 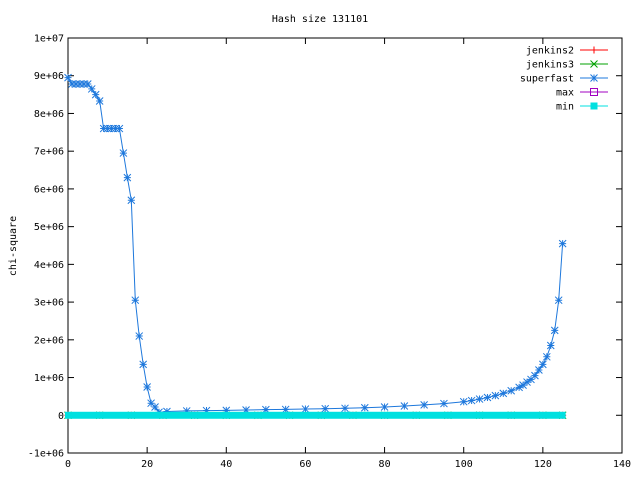 I want to click on x-tick-label: 120, so click(x=543, y=464).